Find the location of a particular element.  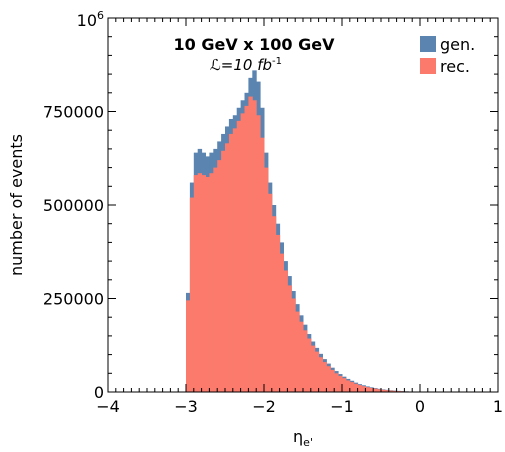

legend: gen. rec. is located at coordinates (447, 55).